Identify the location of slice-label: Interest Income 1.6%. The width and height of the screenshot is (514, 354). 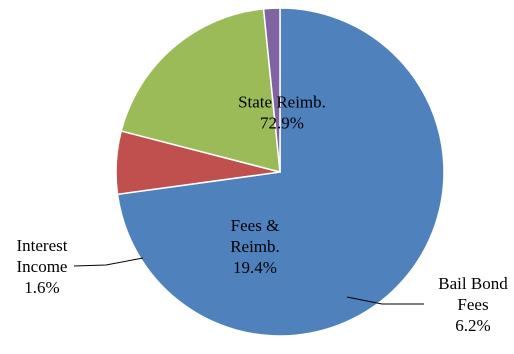
(42, 266).